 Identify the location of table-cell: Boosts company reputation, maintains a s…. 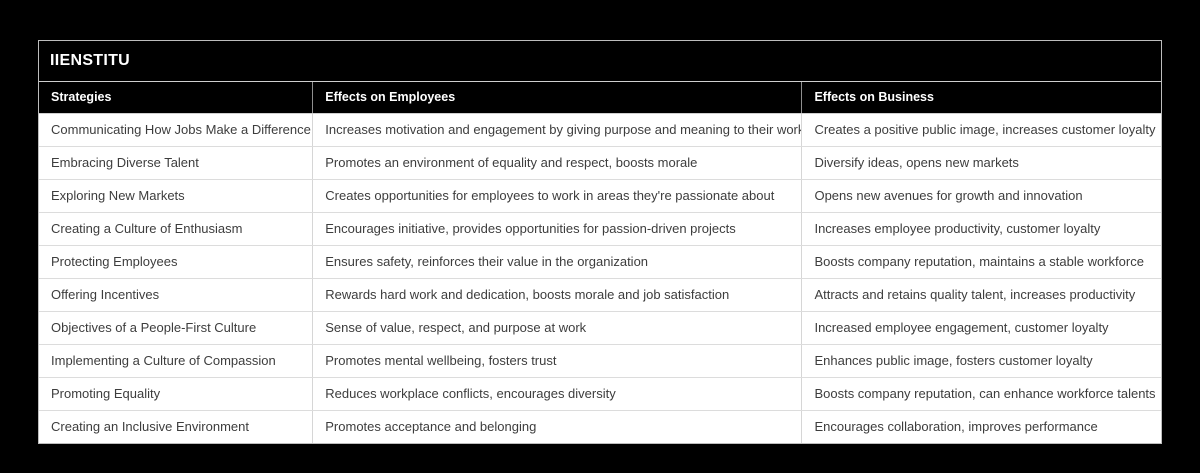
(981, 262).